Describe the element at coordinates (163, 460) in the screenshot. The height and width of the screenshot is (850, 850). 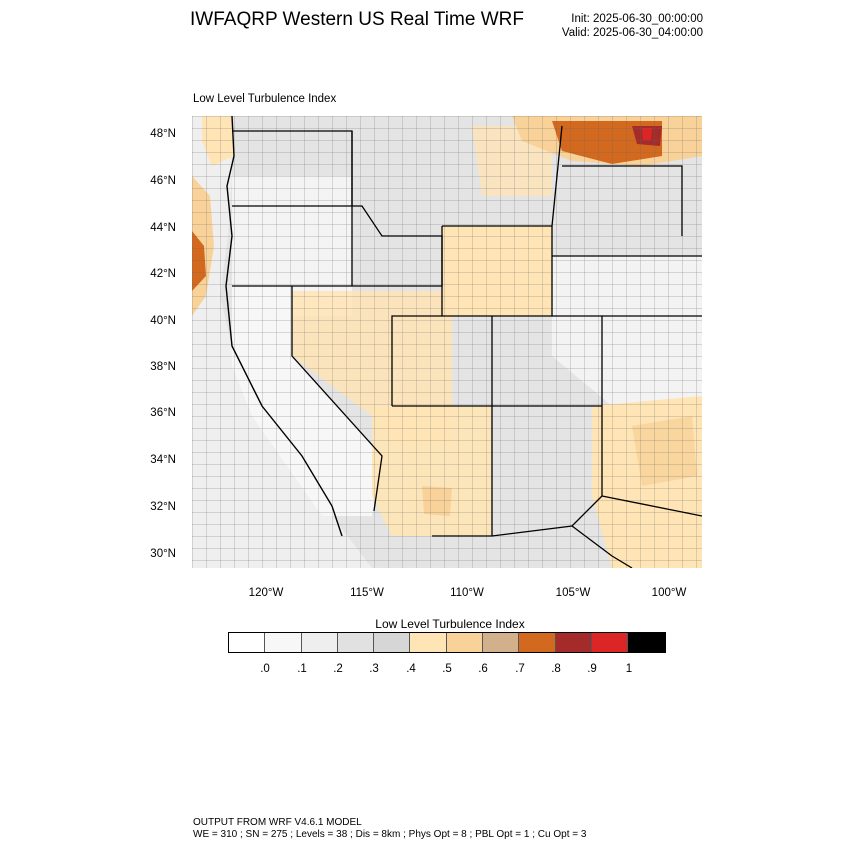
I see `lat-label: 34°N` at that location.